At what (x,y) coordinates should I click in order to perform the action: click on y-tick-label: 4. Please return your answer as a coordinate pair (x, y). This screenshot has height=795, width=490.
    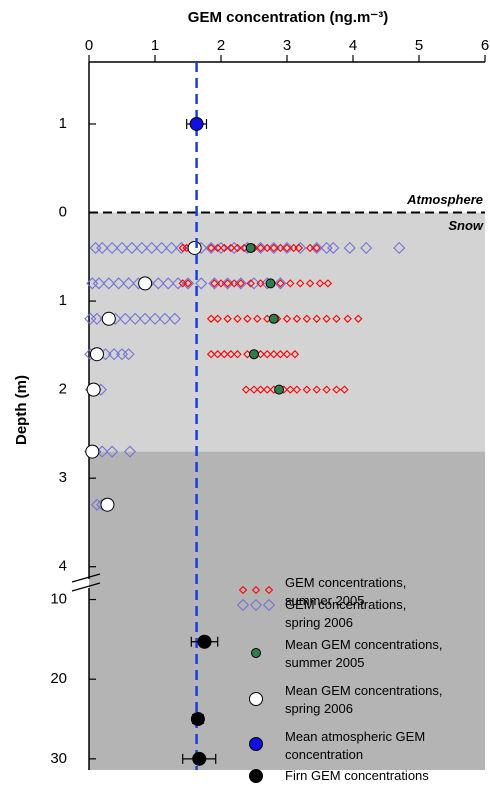
    Looking at the image, I should click on (63, 566).